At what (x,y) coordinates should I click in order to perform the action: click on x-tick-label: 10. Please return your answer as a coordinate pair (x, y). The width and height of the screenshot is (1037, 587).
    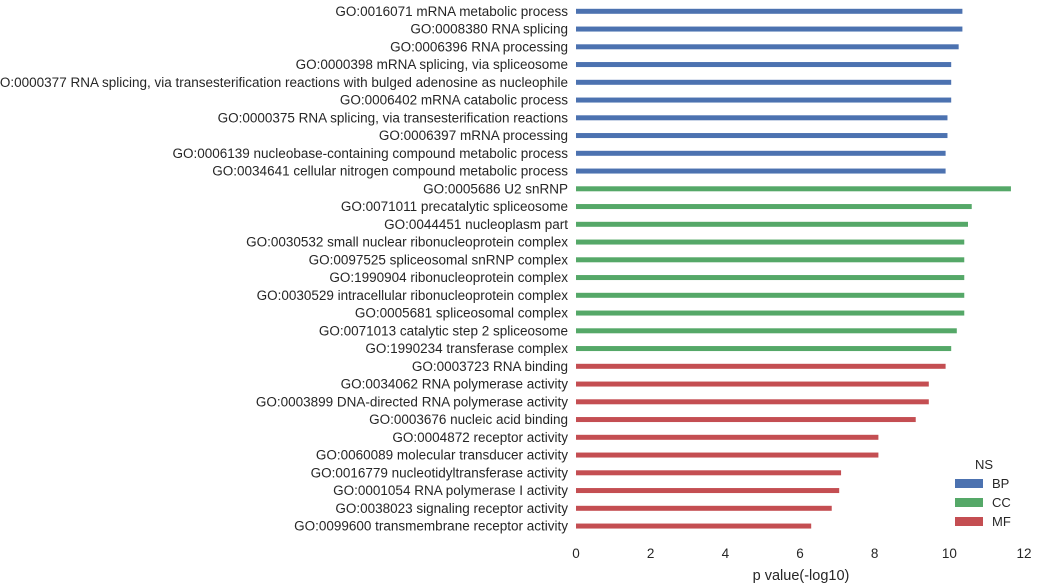
    Looking at the image, I should click on (949, 553).